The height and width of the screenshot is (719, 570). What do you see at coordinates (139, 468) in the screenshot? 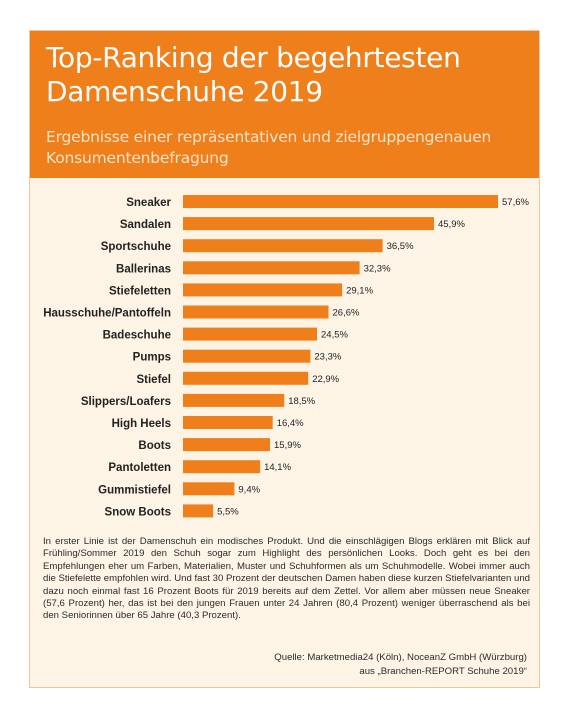
I see `category-label: Pantoletten` at bounding box center [139, 468].